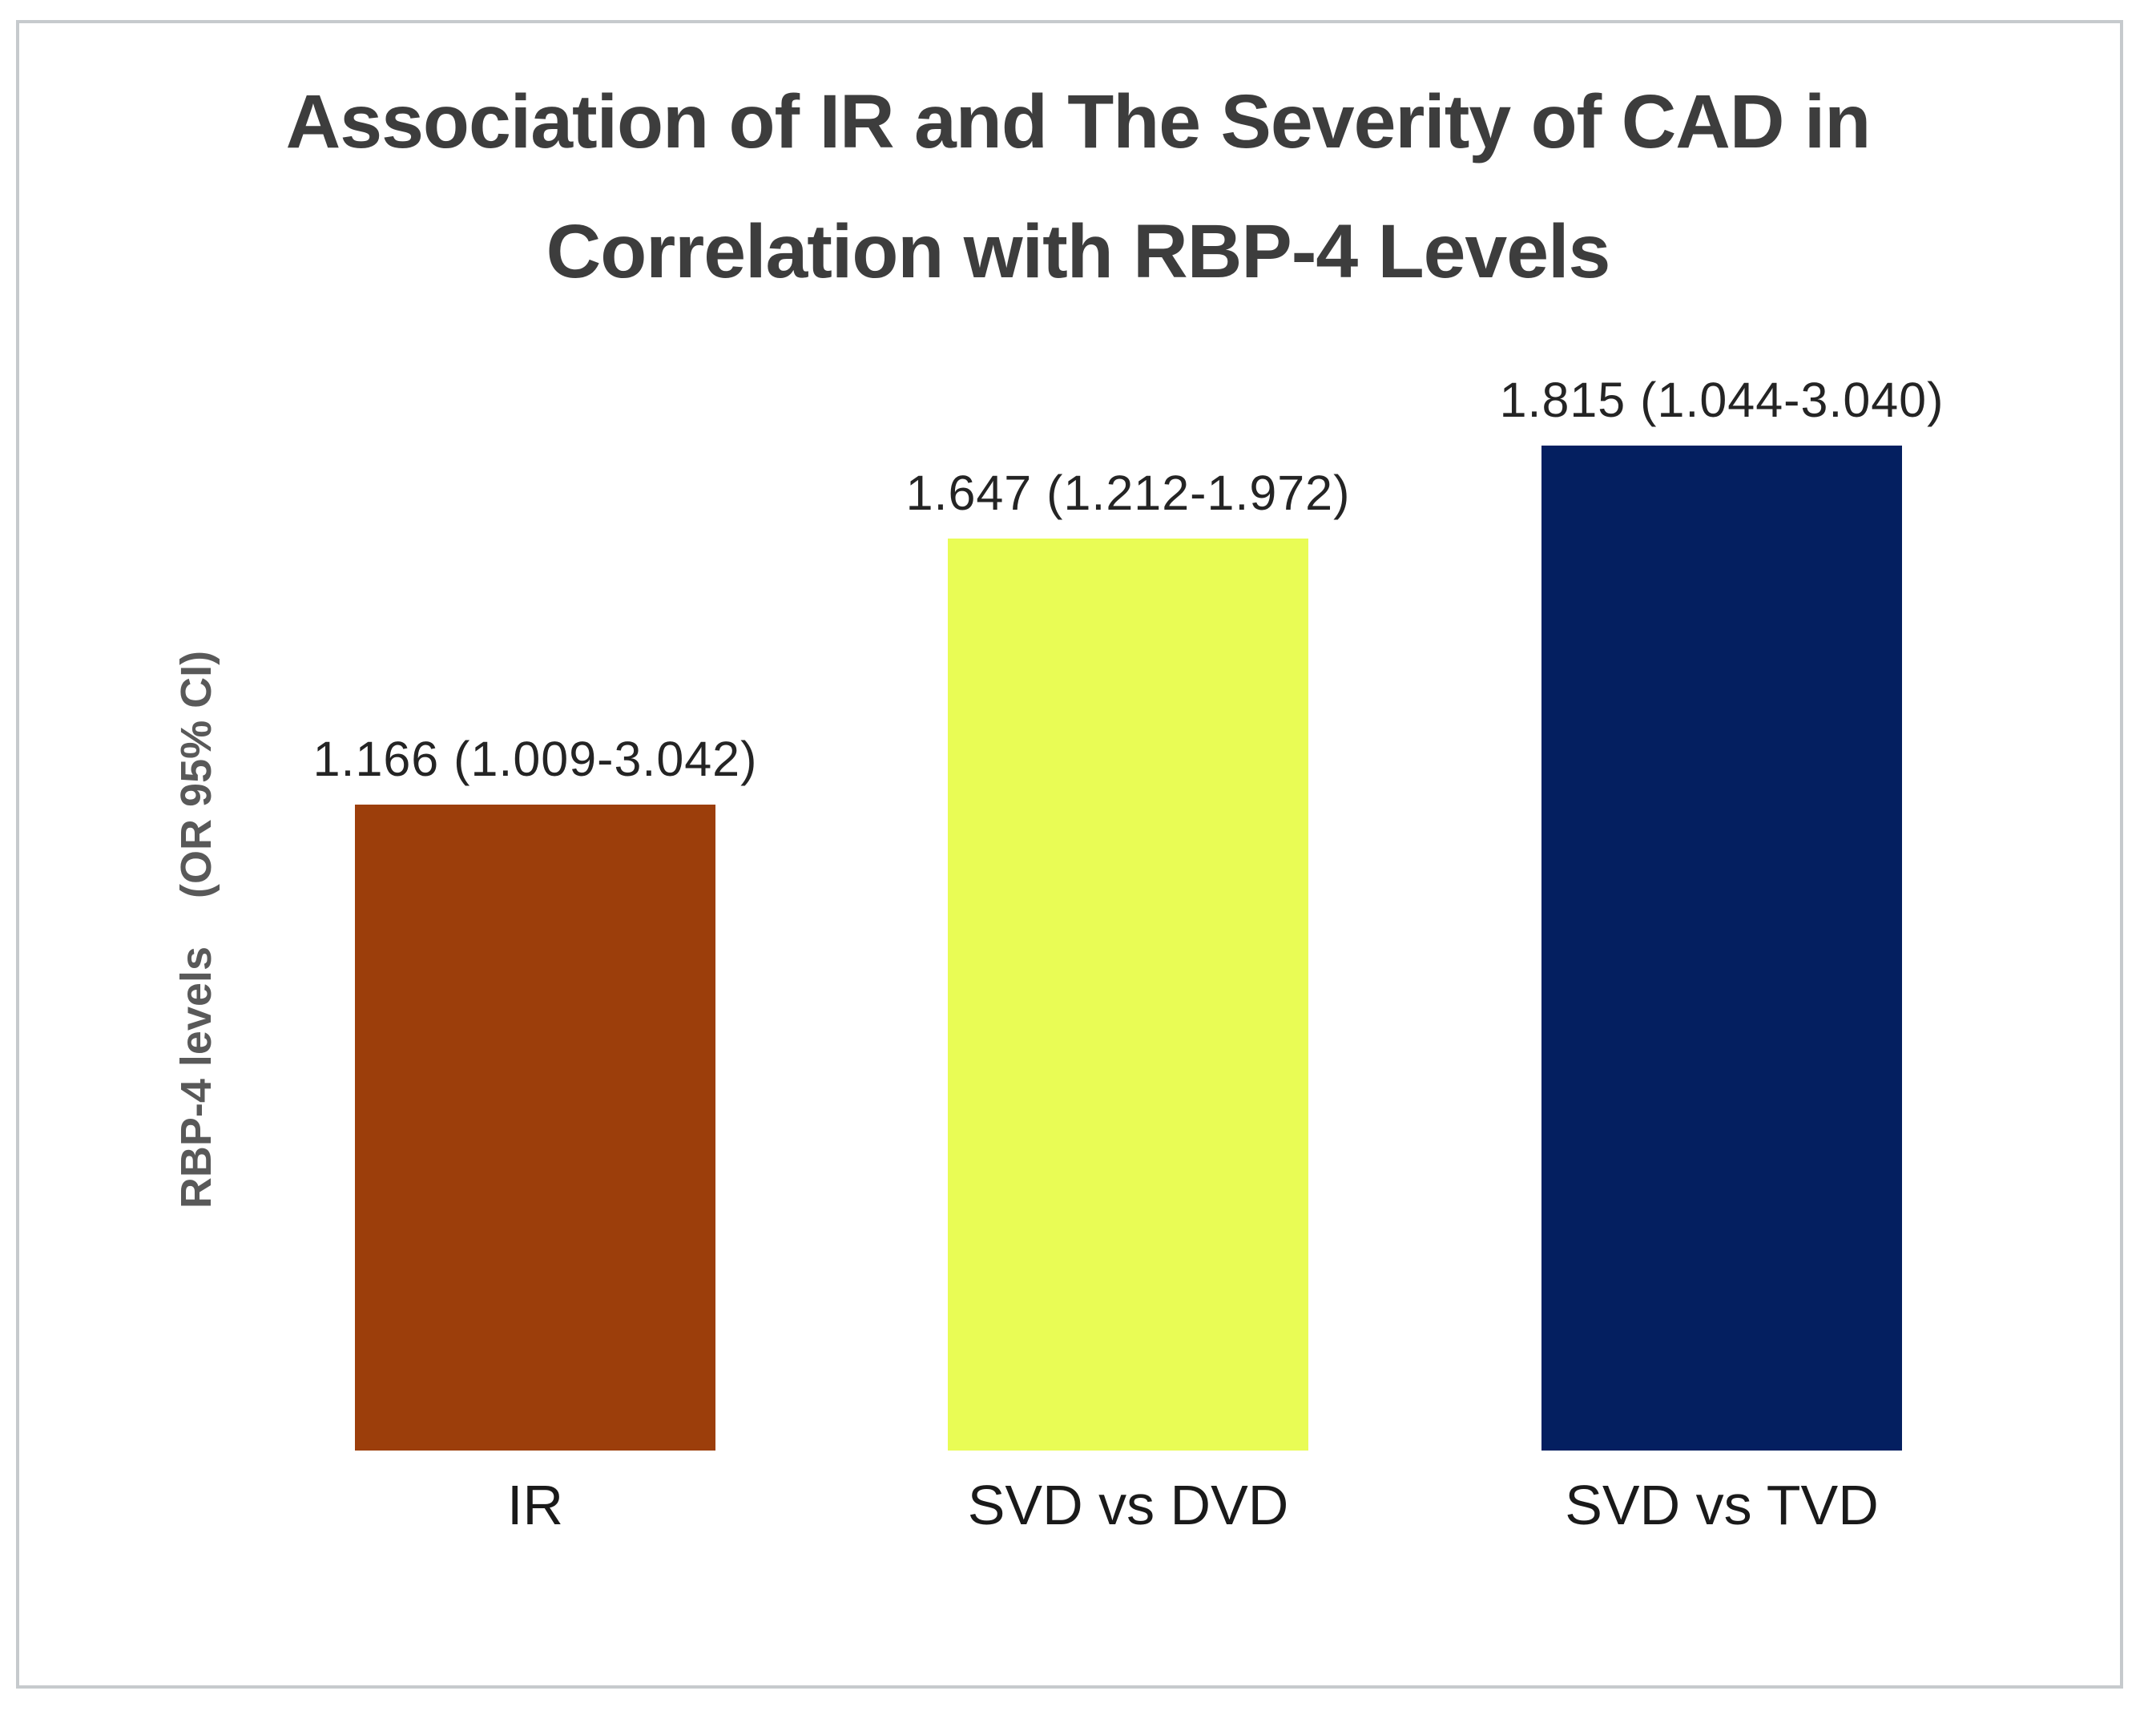 Image resolution: width=2156 pixels, height=1719 pixels. I want to click on y-axis-title: RBP-4 levels (OR 95% CI), so click(196, 930).